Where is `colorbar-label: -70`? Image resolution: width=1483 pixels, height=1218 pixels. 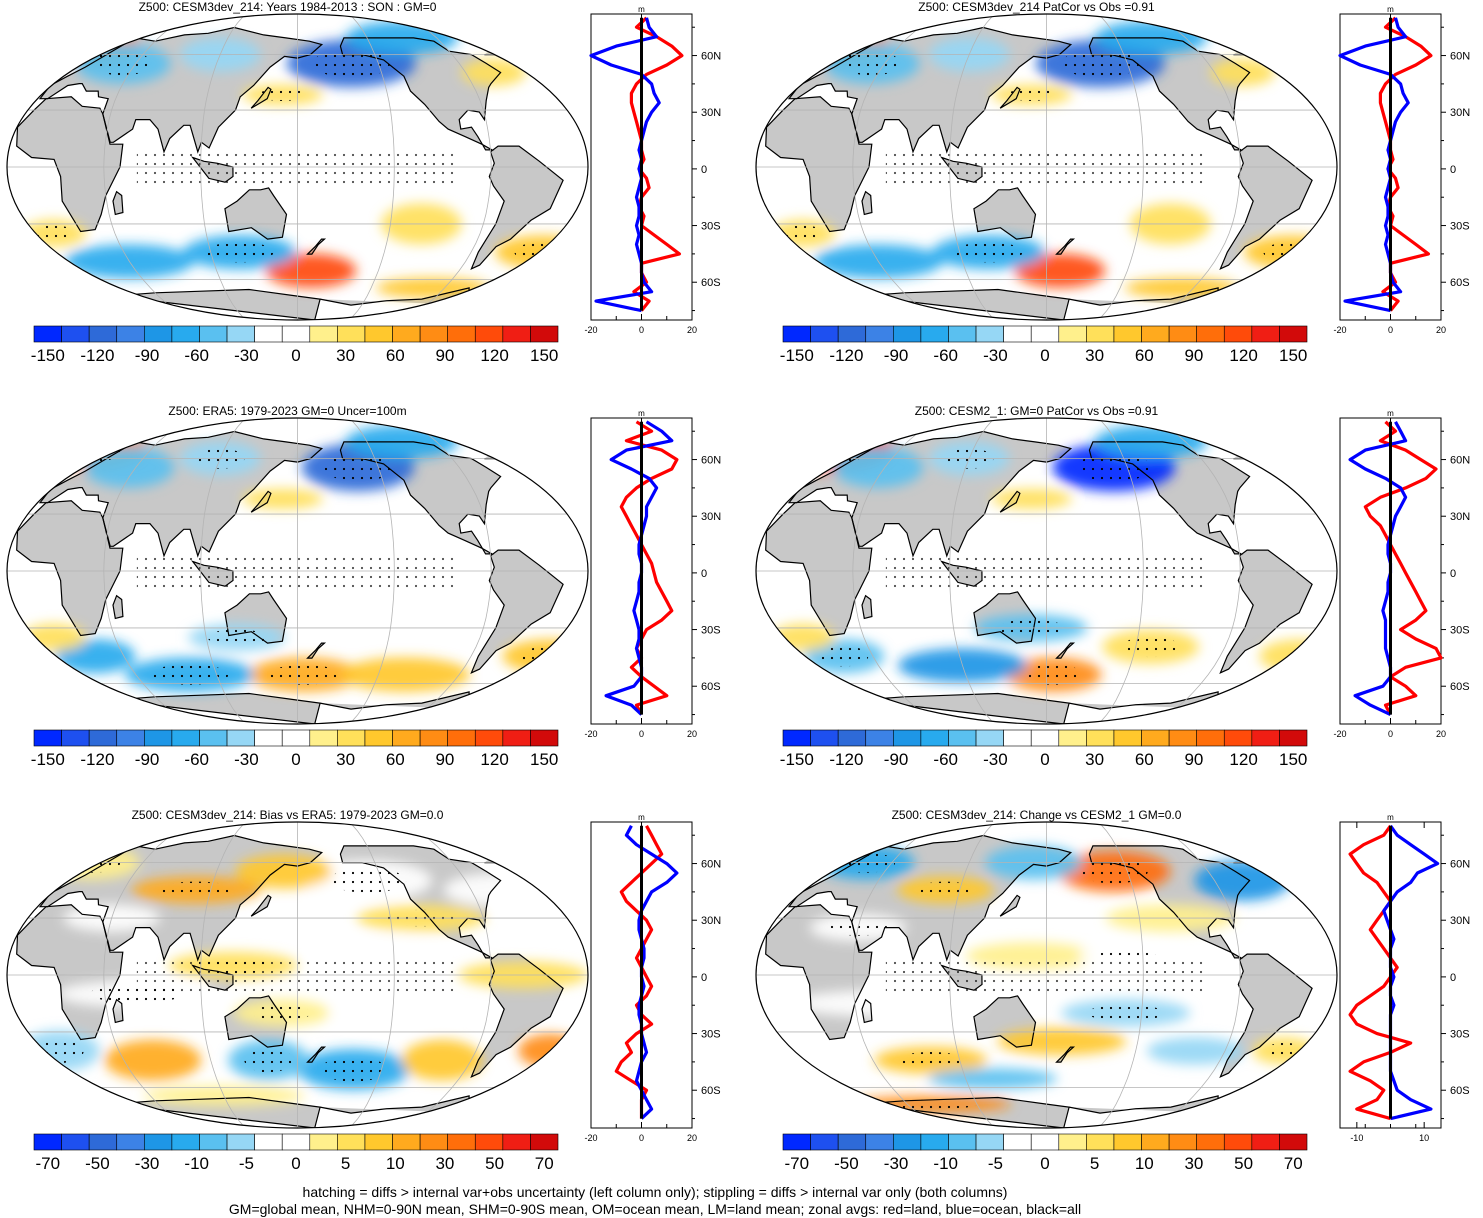
colorbar-label: -70 is located at coordinates (797, 1163).